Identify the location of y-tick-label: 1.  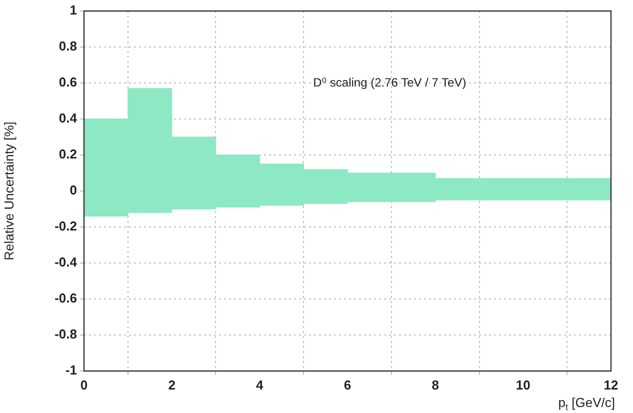
(73, 10).